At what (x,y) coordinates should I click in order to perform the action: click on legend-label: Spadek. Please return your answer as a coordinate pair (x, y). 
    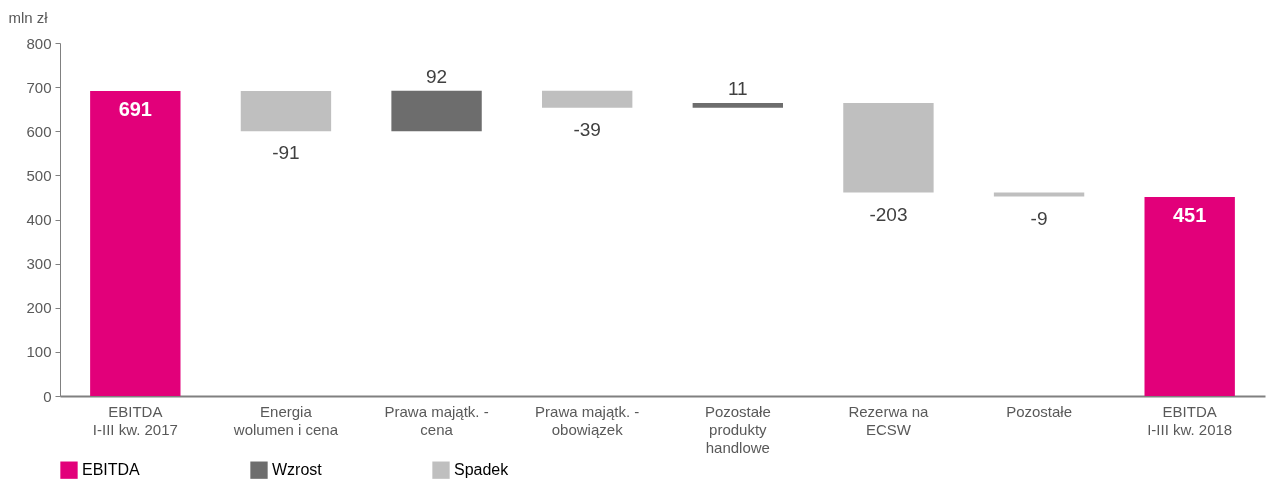
    Looking at the image, I should click on (482, 470).